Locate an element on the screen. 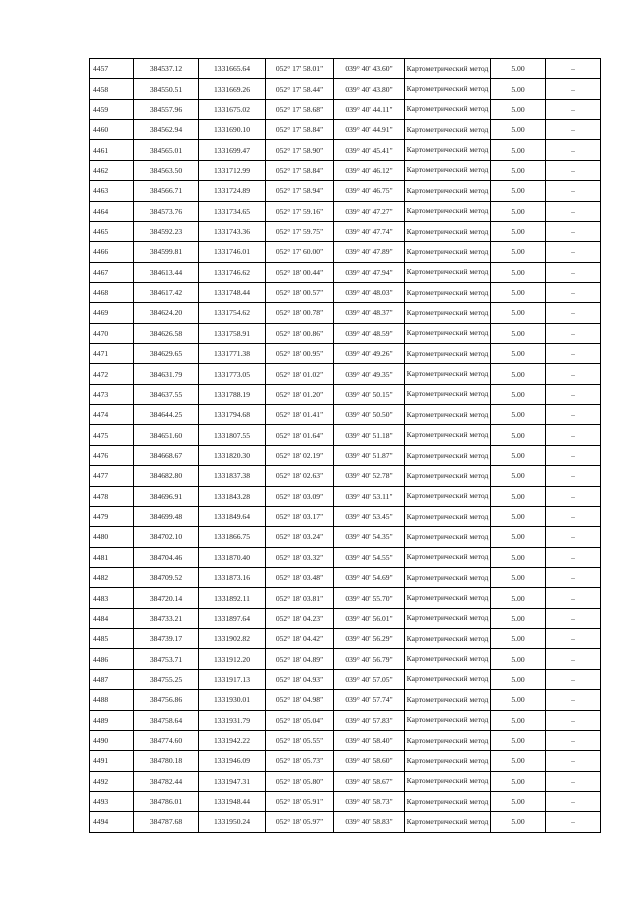  x-coordinate: 384563.50 is located at coordinates (166, 170).